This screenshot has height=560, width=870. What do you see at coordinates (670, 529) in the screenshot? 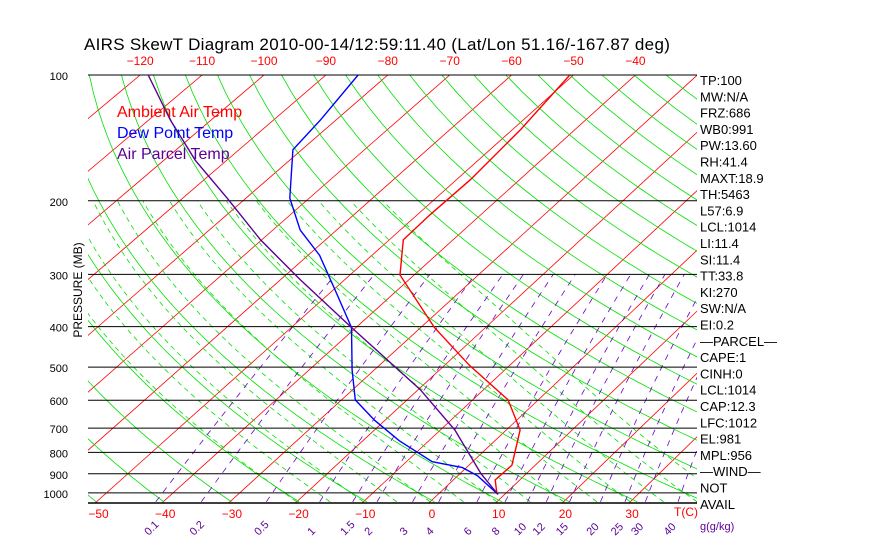
I see `mixing-ratio-tick-label: 40` at bounding box center [670, 529].